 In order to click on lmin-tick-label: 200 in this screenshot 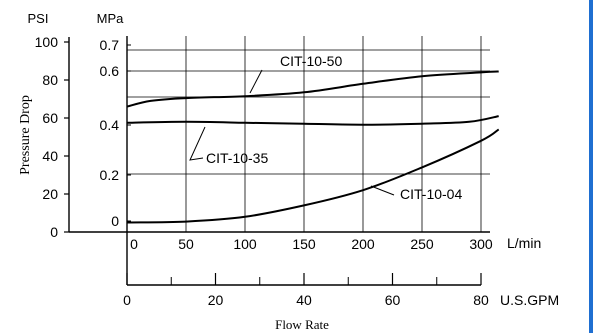, I will do `click(363, 244)`.